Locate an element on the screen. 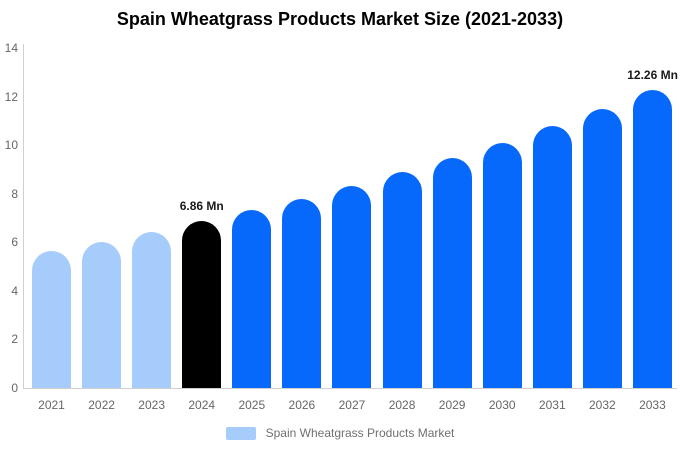  x-label-2028: 2028 is located at coordinates (402, 405).